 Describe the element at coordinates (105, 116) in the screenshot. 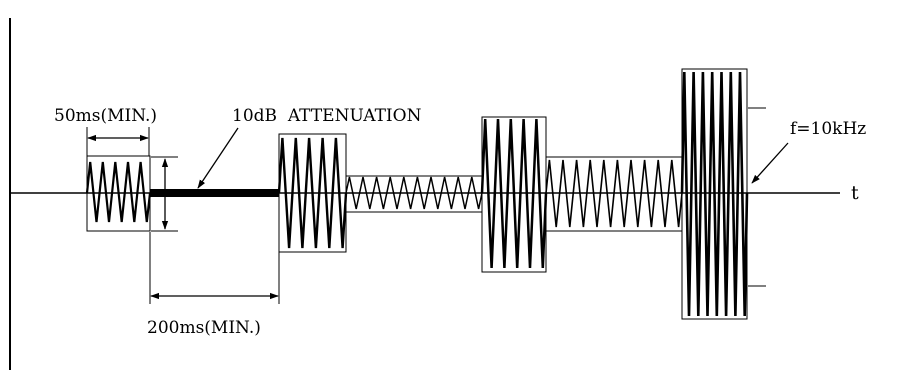

I see `min-burst-label: 50ms(MIN.)` at that location.